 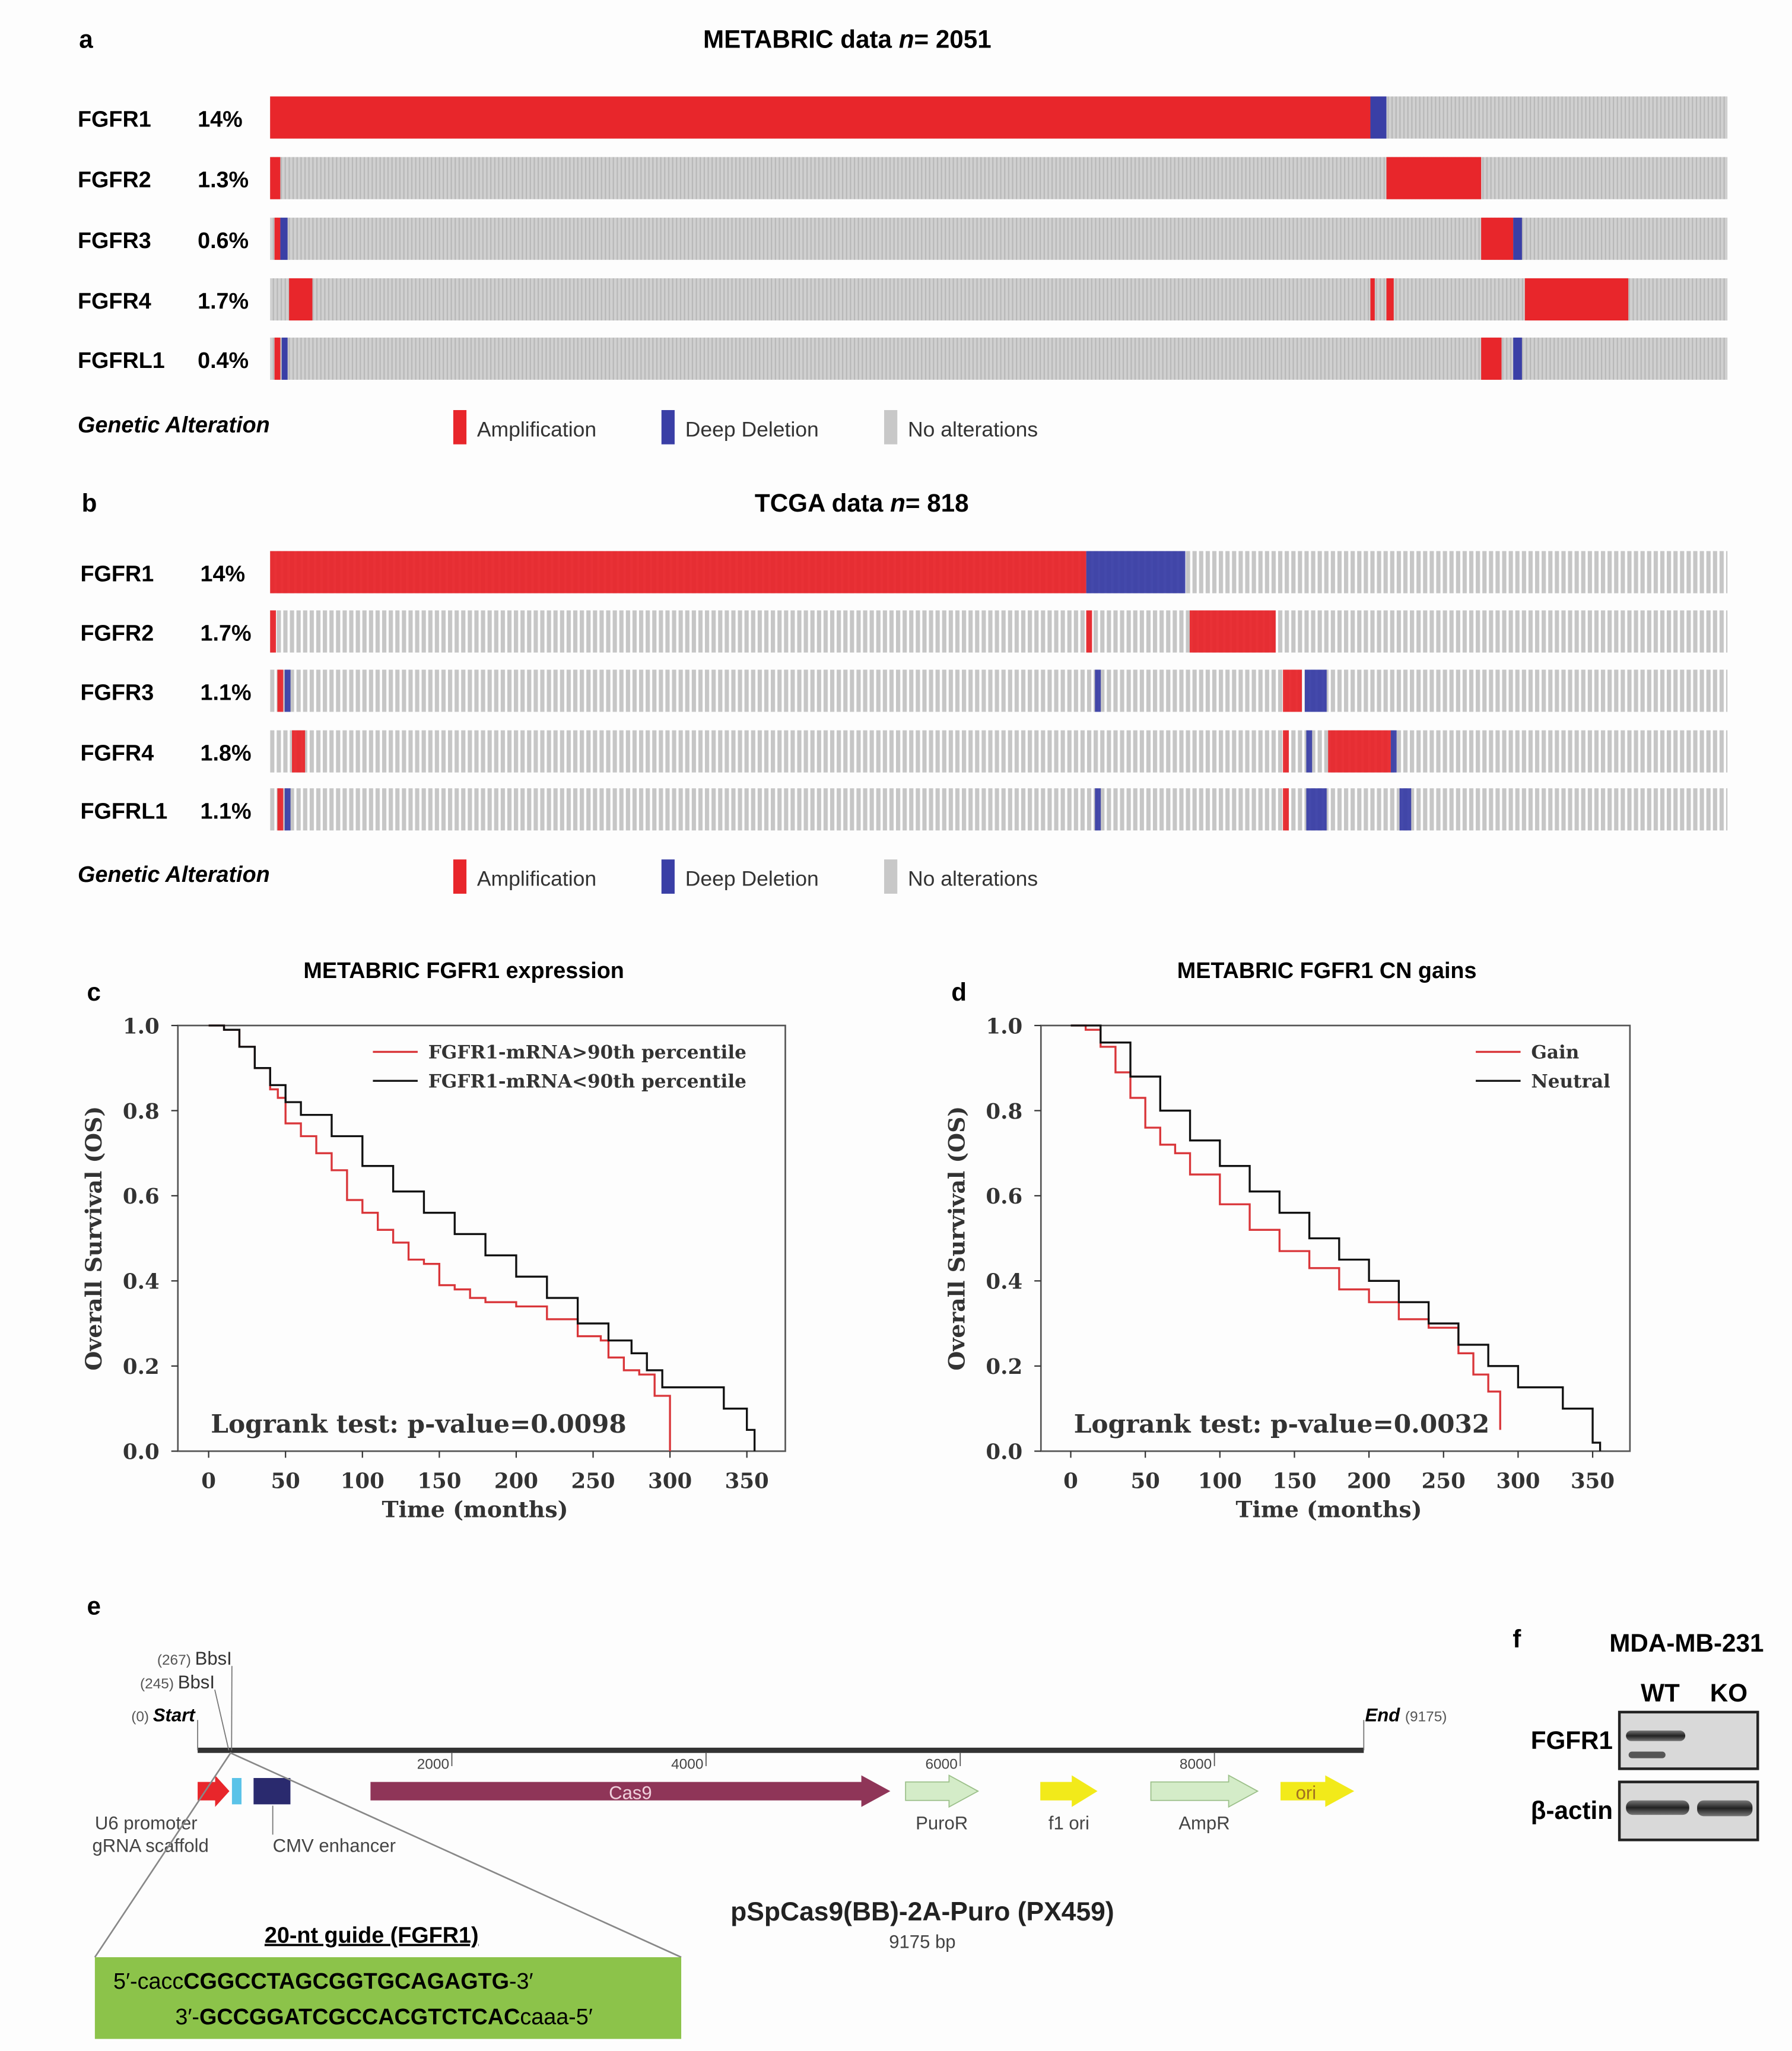 What do you see at coordinates (1426, 1717) in the screenshot?
I see `end-pos: (9175)` at bounding box center [1426, 1717].